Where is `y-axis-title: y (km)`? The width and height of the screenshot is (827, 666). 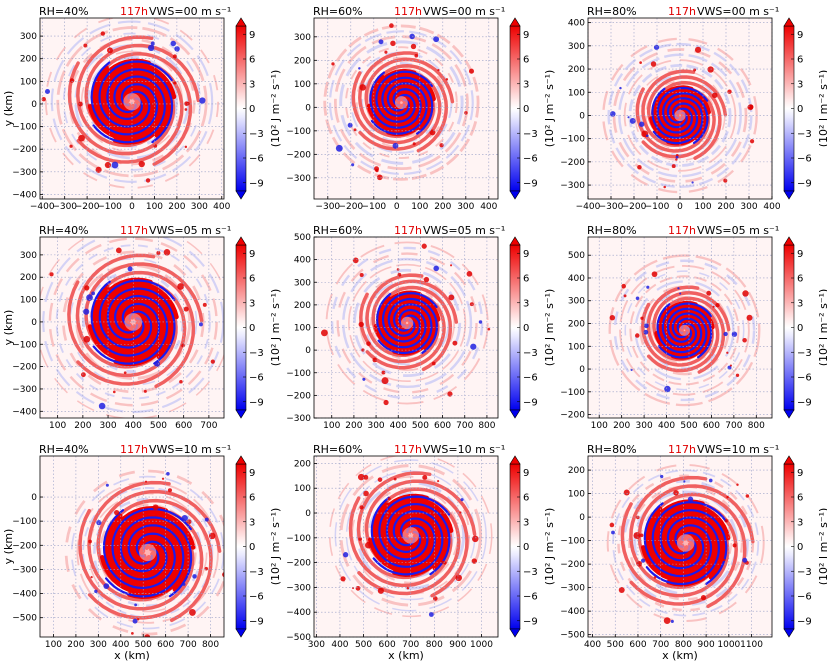
y-axis-title: y (km) is located at coordinates (8, 328).